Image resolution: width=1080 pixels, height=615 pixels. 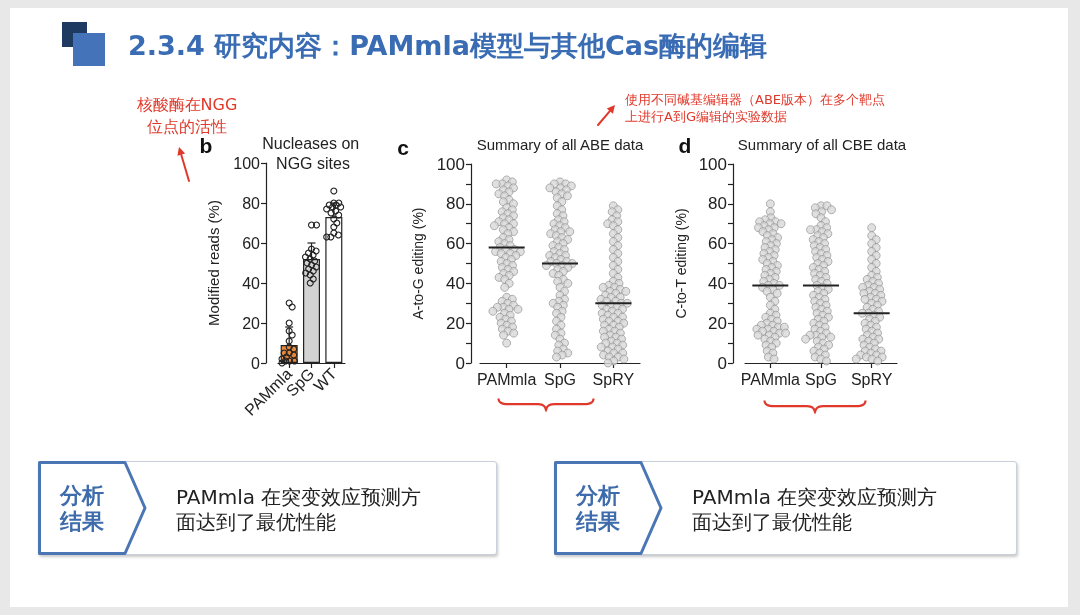 What do you see at coordinates (560, 144) in the screenshot?
I see `chart-title: Summary of all ABE data` at bounding box center [560, 144].